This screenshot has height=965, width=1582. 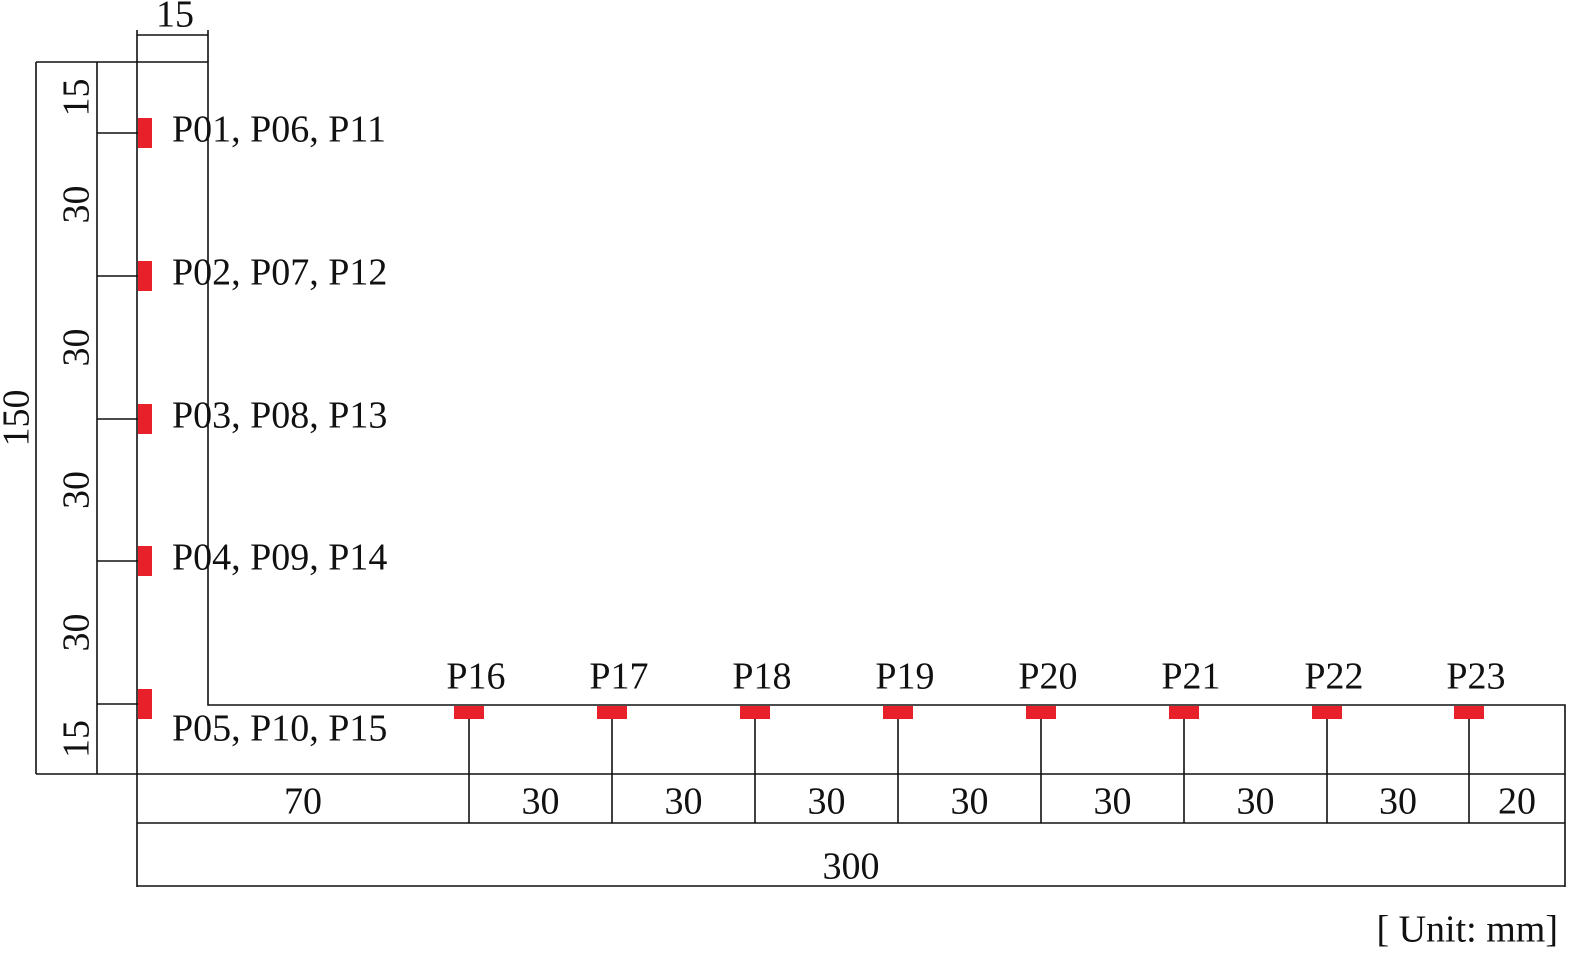 I want to click on sensor-label: P16, so click(x=475, y=677).